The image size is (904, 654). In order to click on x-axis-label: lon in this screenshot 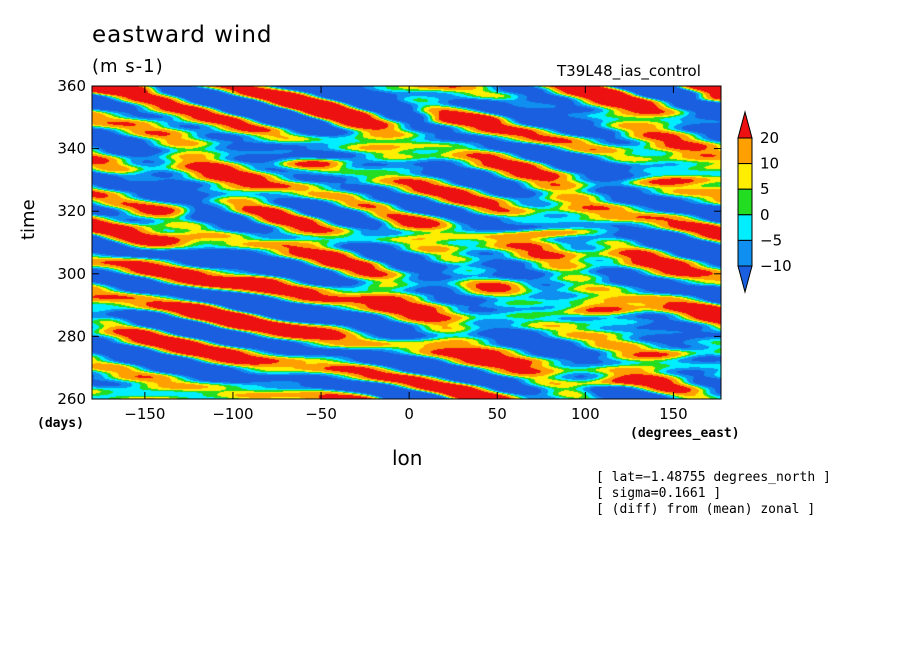, I will do `click(407, 458)`.